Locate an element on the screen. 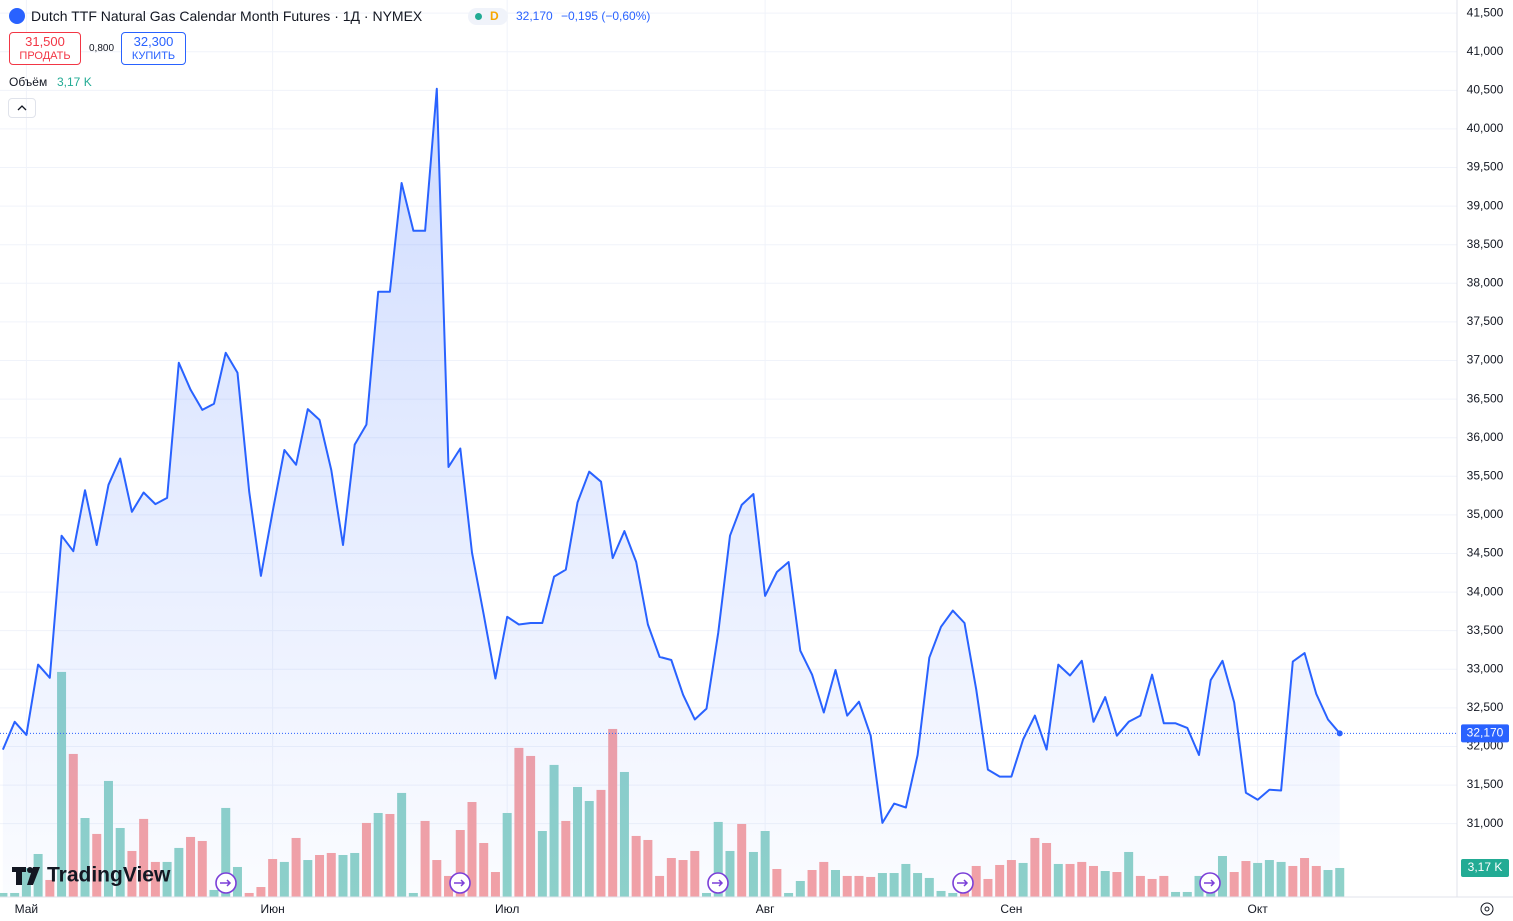  volume-tag is located at coordinates (1485, 867).